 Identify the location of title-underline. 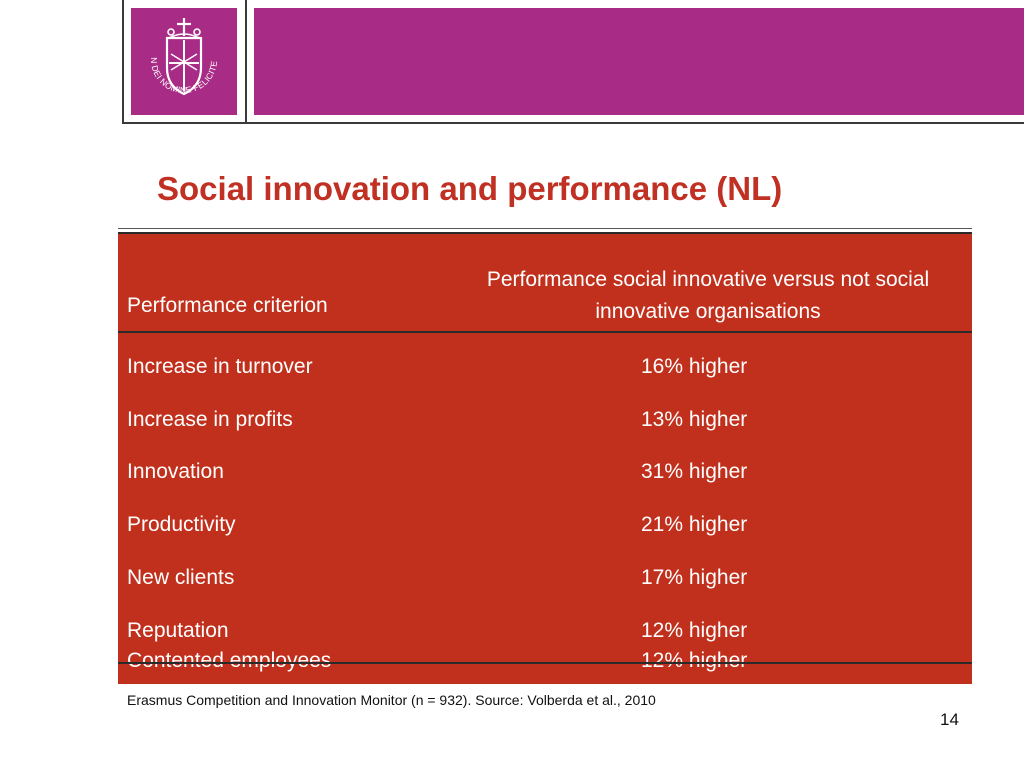
(545, 228).